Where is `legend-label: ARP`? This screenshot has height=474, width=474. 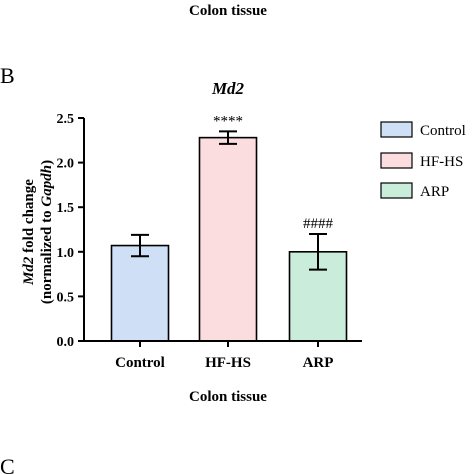 legend-label: ARP is located at coordinates (434, 192).